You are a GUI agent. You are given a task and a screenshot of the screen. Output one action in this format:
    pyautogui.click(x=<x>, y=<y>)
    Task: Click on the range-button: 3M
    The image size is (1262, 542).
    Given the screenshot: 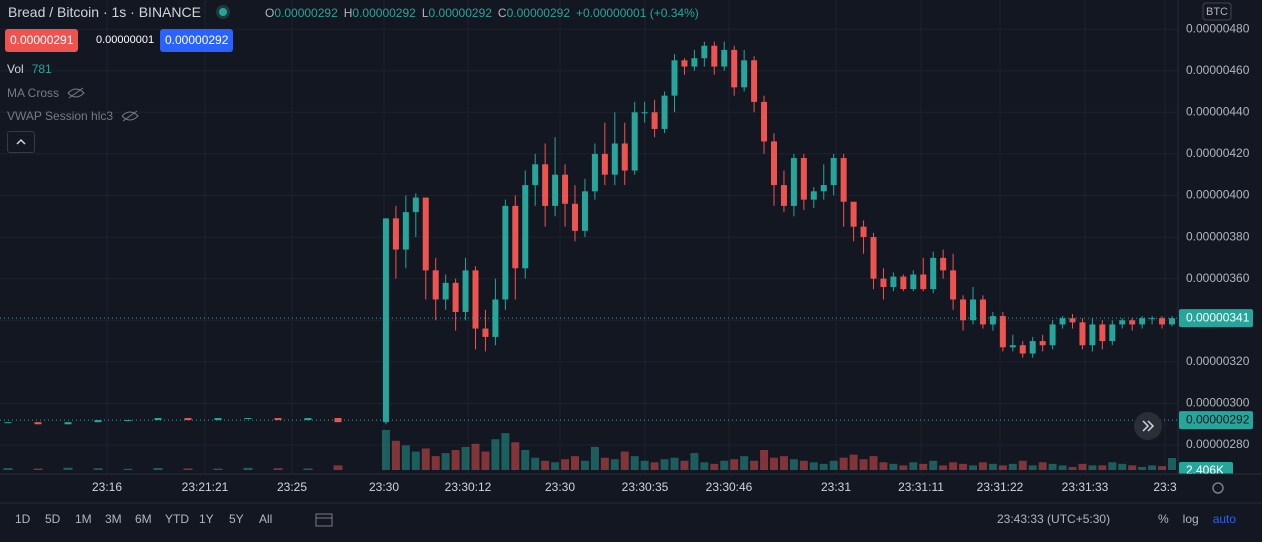 What is the action you would take?
    pyautogui.click(x=113, y=519)
    